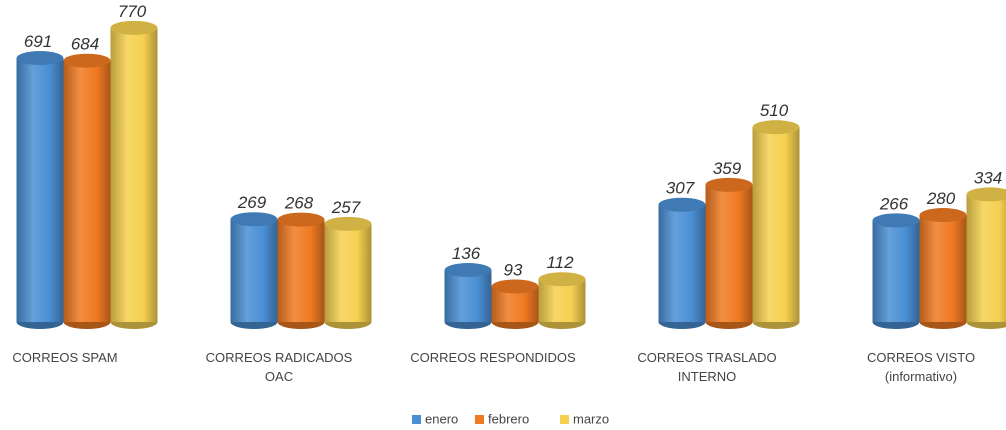 The height and width of the screenshot is (430, 1006). What do you see at coordinates (441, 418) in the screenshot?
I see `legend-label: enero` at bounding box center [441, 418].